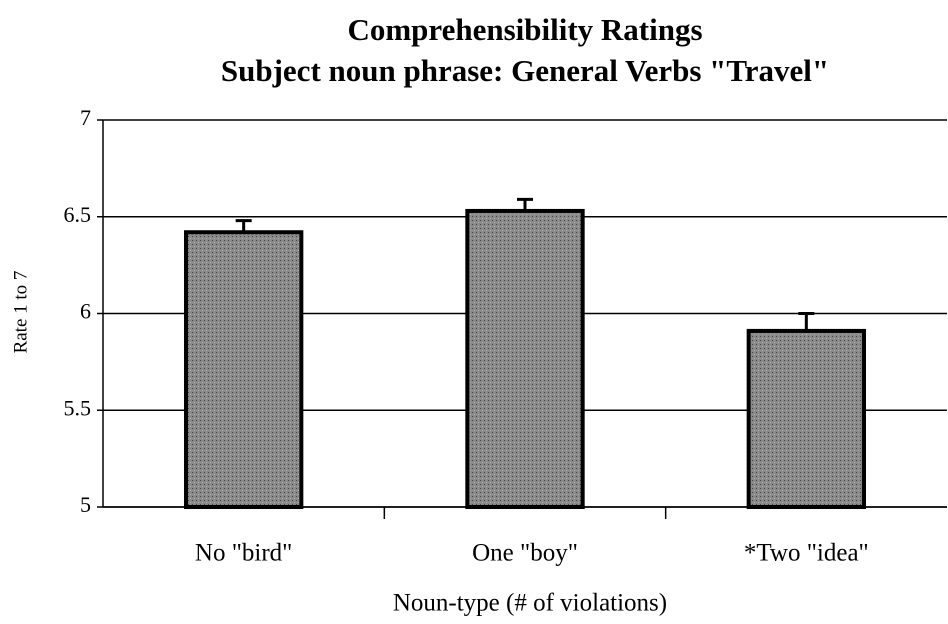 The width and height of the screenshot is (948, 624). What do you see at coordinates (85, 311) in the screenshot?
I see `y-tick-label: 6` at bounding box center [85, 311].